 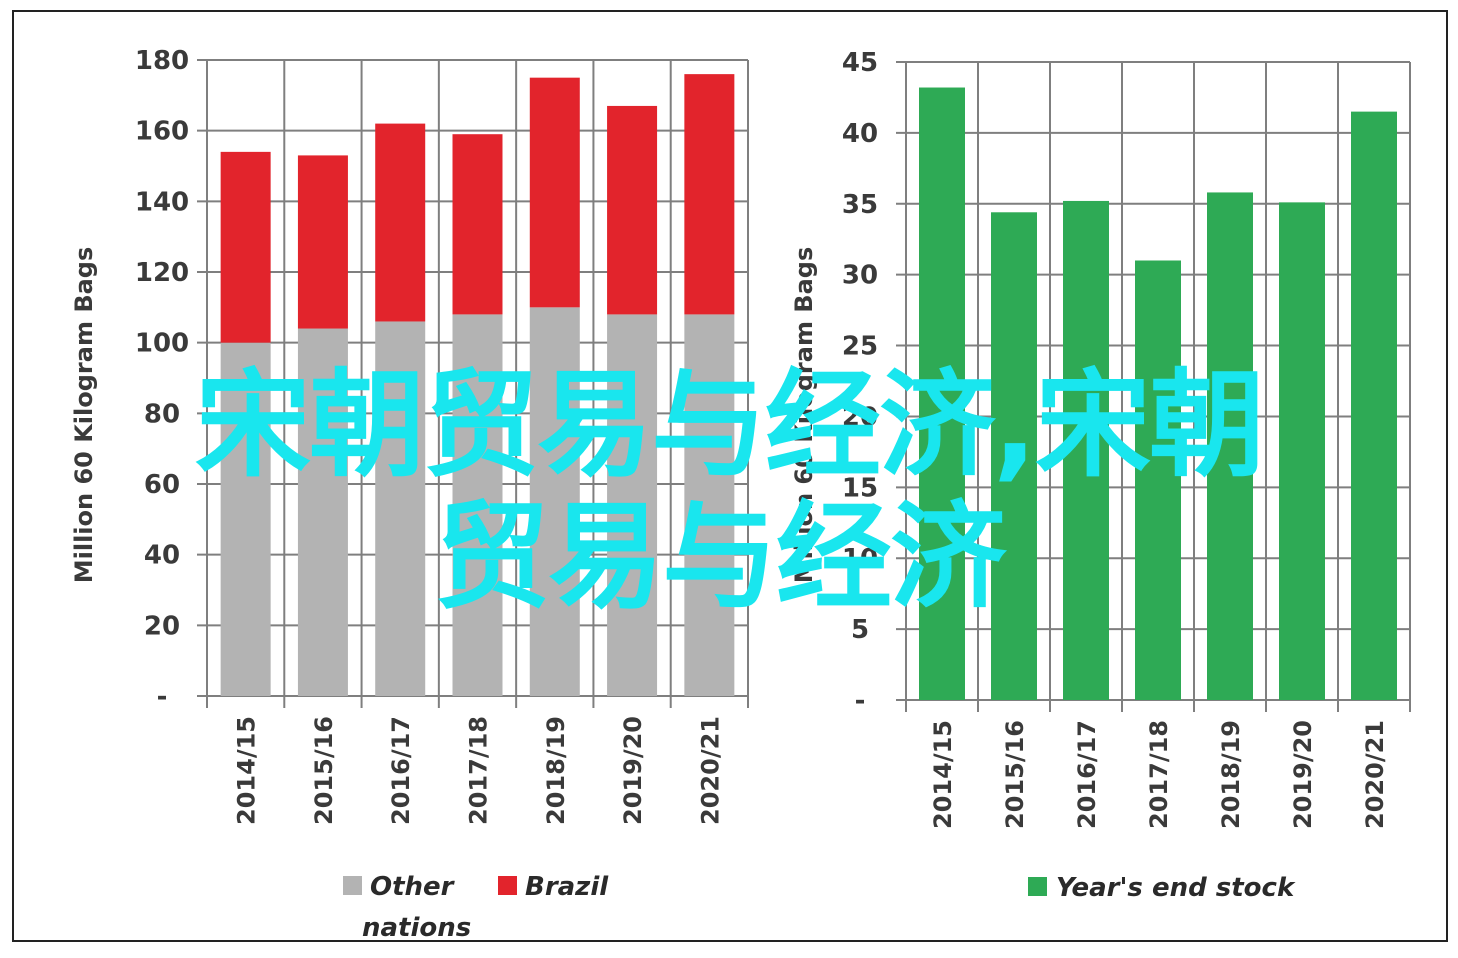 I want to click on y-tick-label: 80, so click(x=162, y=414).